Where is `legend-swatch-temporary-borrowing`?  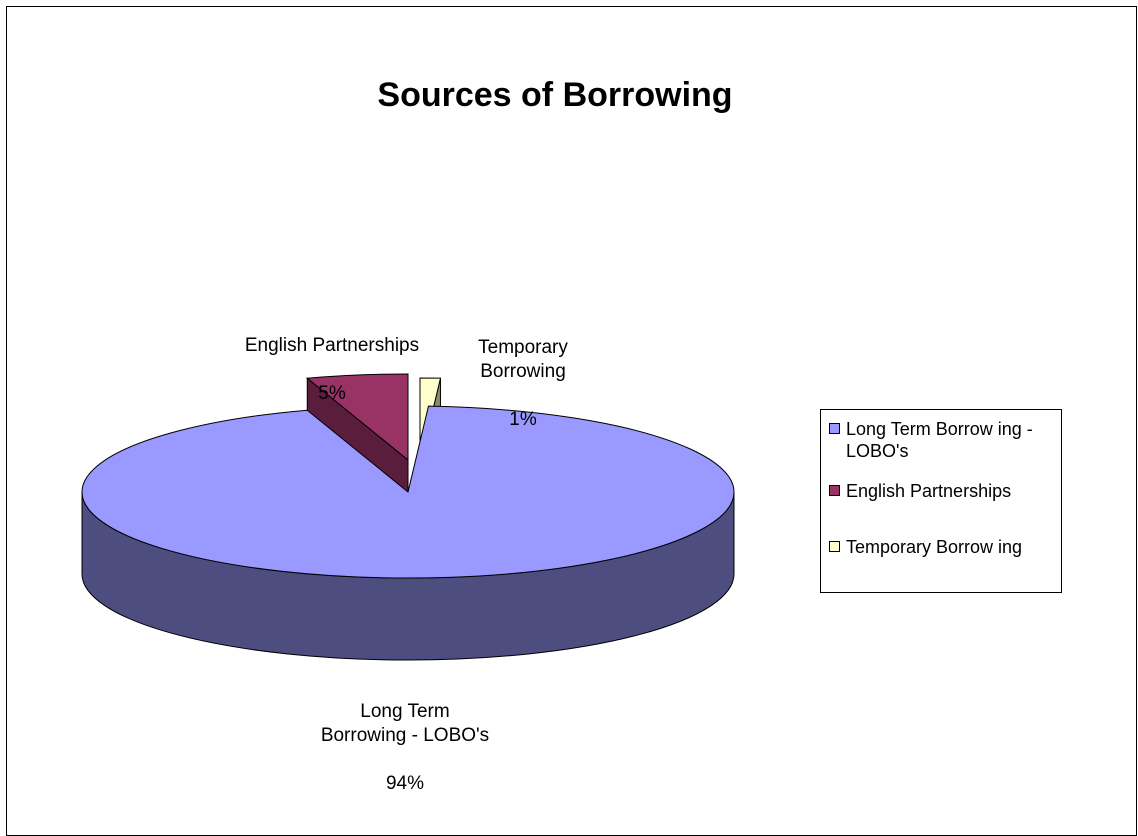 legend-swatch-temporary-borrowing is located at coordinates (834, 546).